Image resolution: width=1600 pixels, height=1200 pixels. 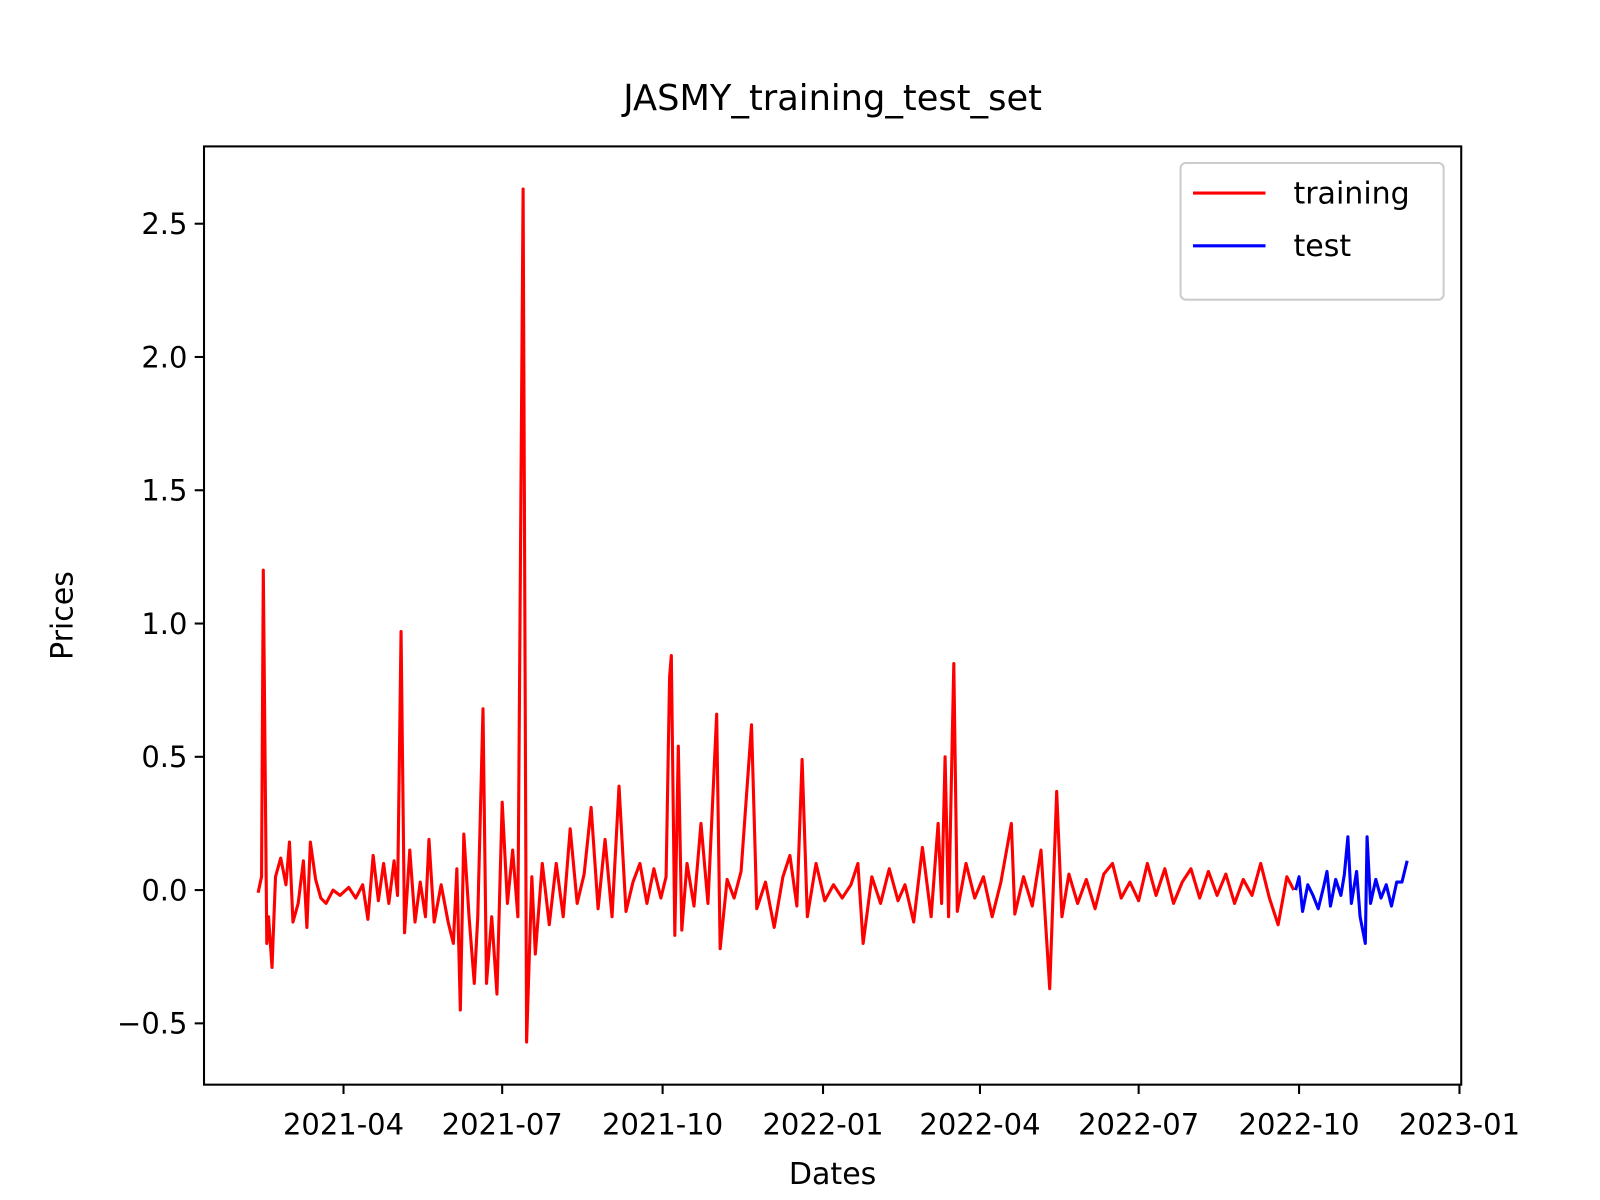 What do you see at coordinates (164, 224) in the screenshot?
I see `y-tick-label: 2.5` at bounding box center [164, 224].